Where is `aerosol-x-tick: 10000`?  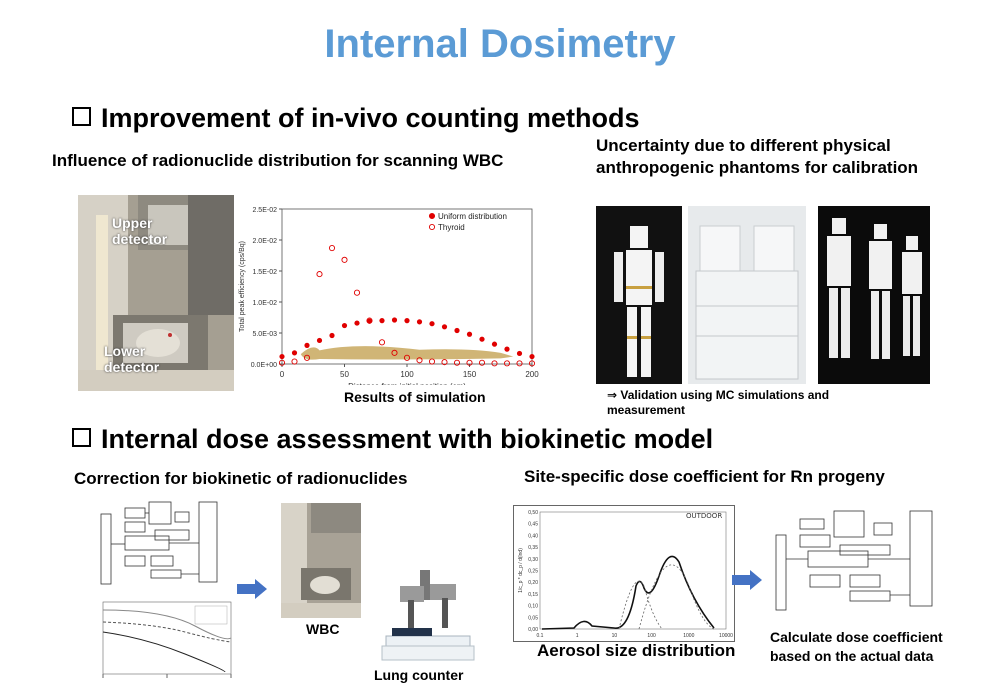
aerosol-x-tick: 10000 is located at coordinates (726, 636).